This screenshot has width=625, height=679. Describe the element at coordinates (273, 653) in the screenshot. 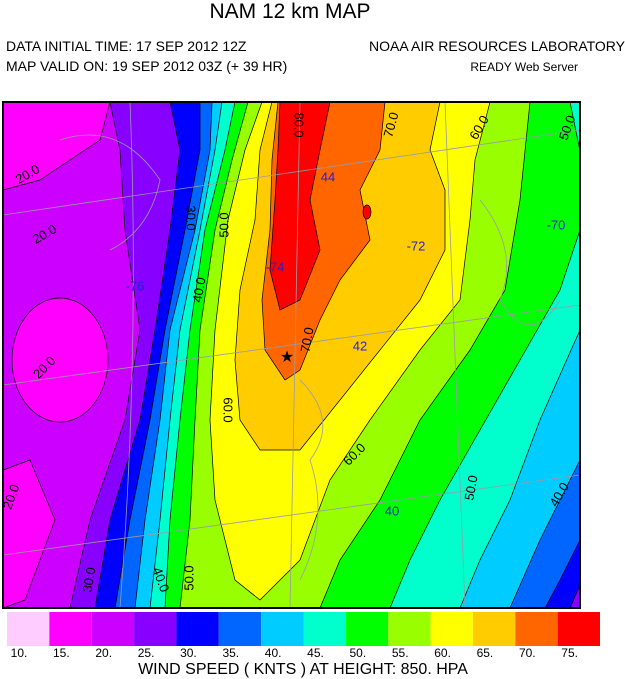

I see `colorbar-label: 40.` at that location.